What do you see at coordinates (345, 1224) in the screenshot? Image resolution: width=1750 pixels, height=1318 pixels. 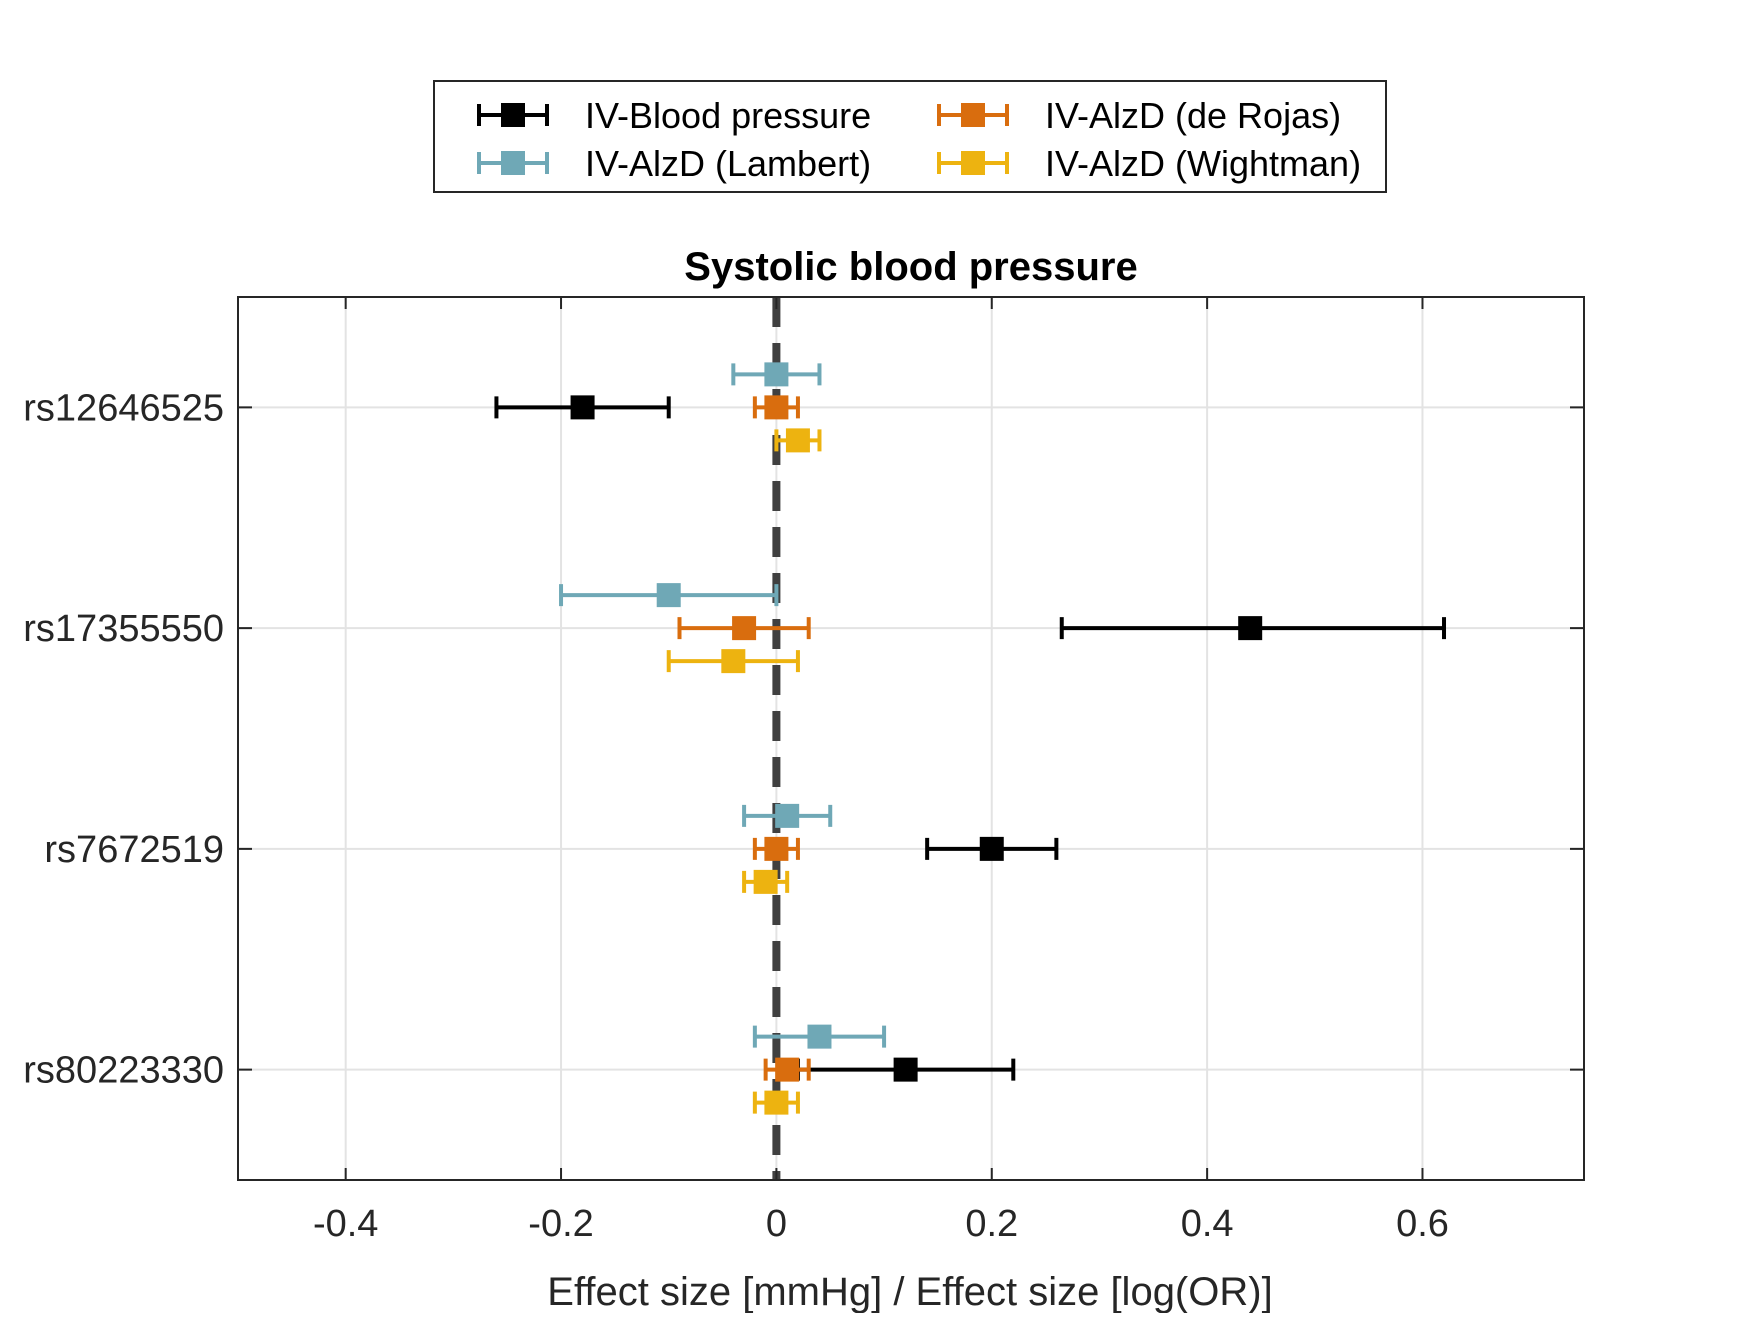 I see `x-tick-label: -0.4` at bounding box center [345, 1224].